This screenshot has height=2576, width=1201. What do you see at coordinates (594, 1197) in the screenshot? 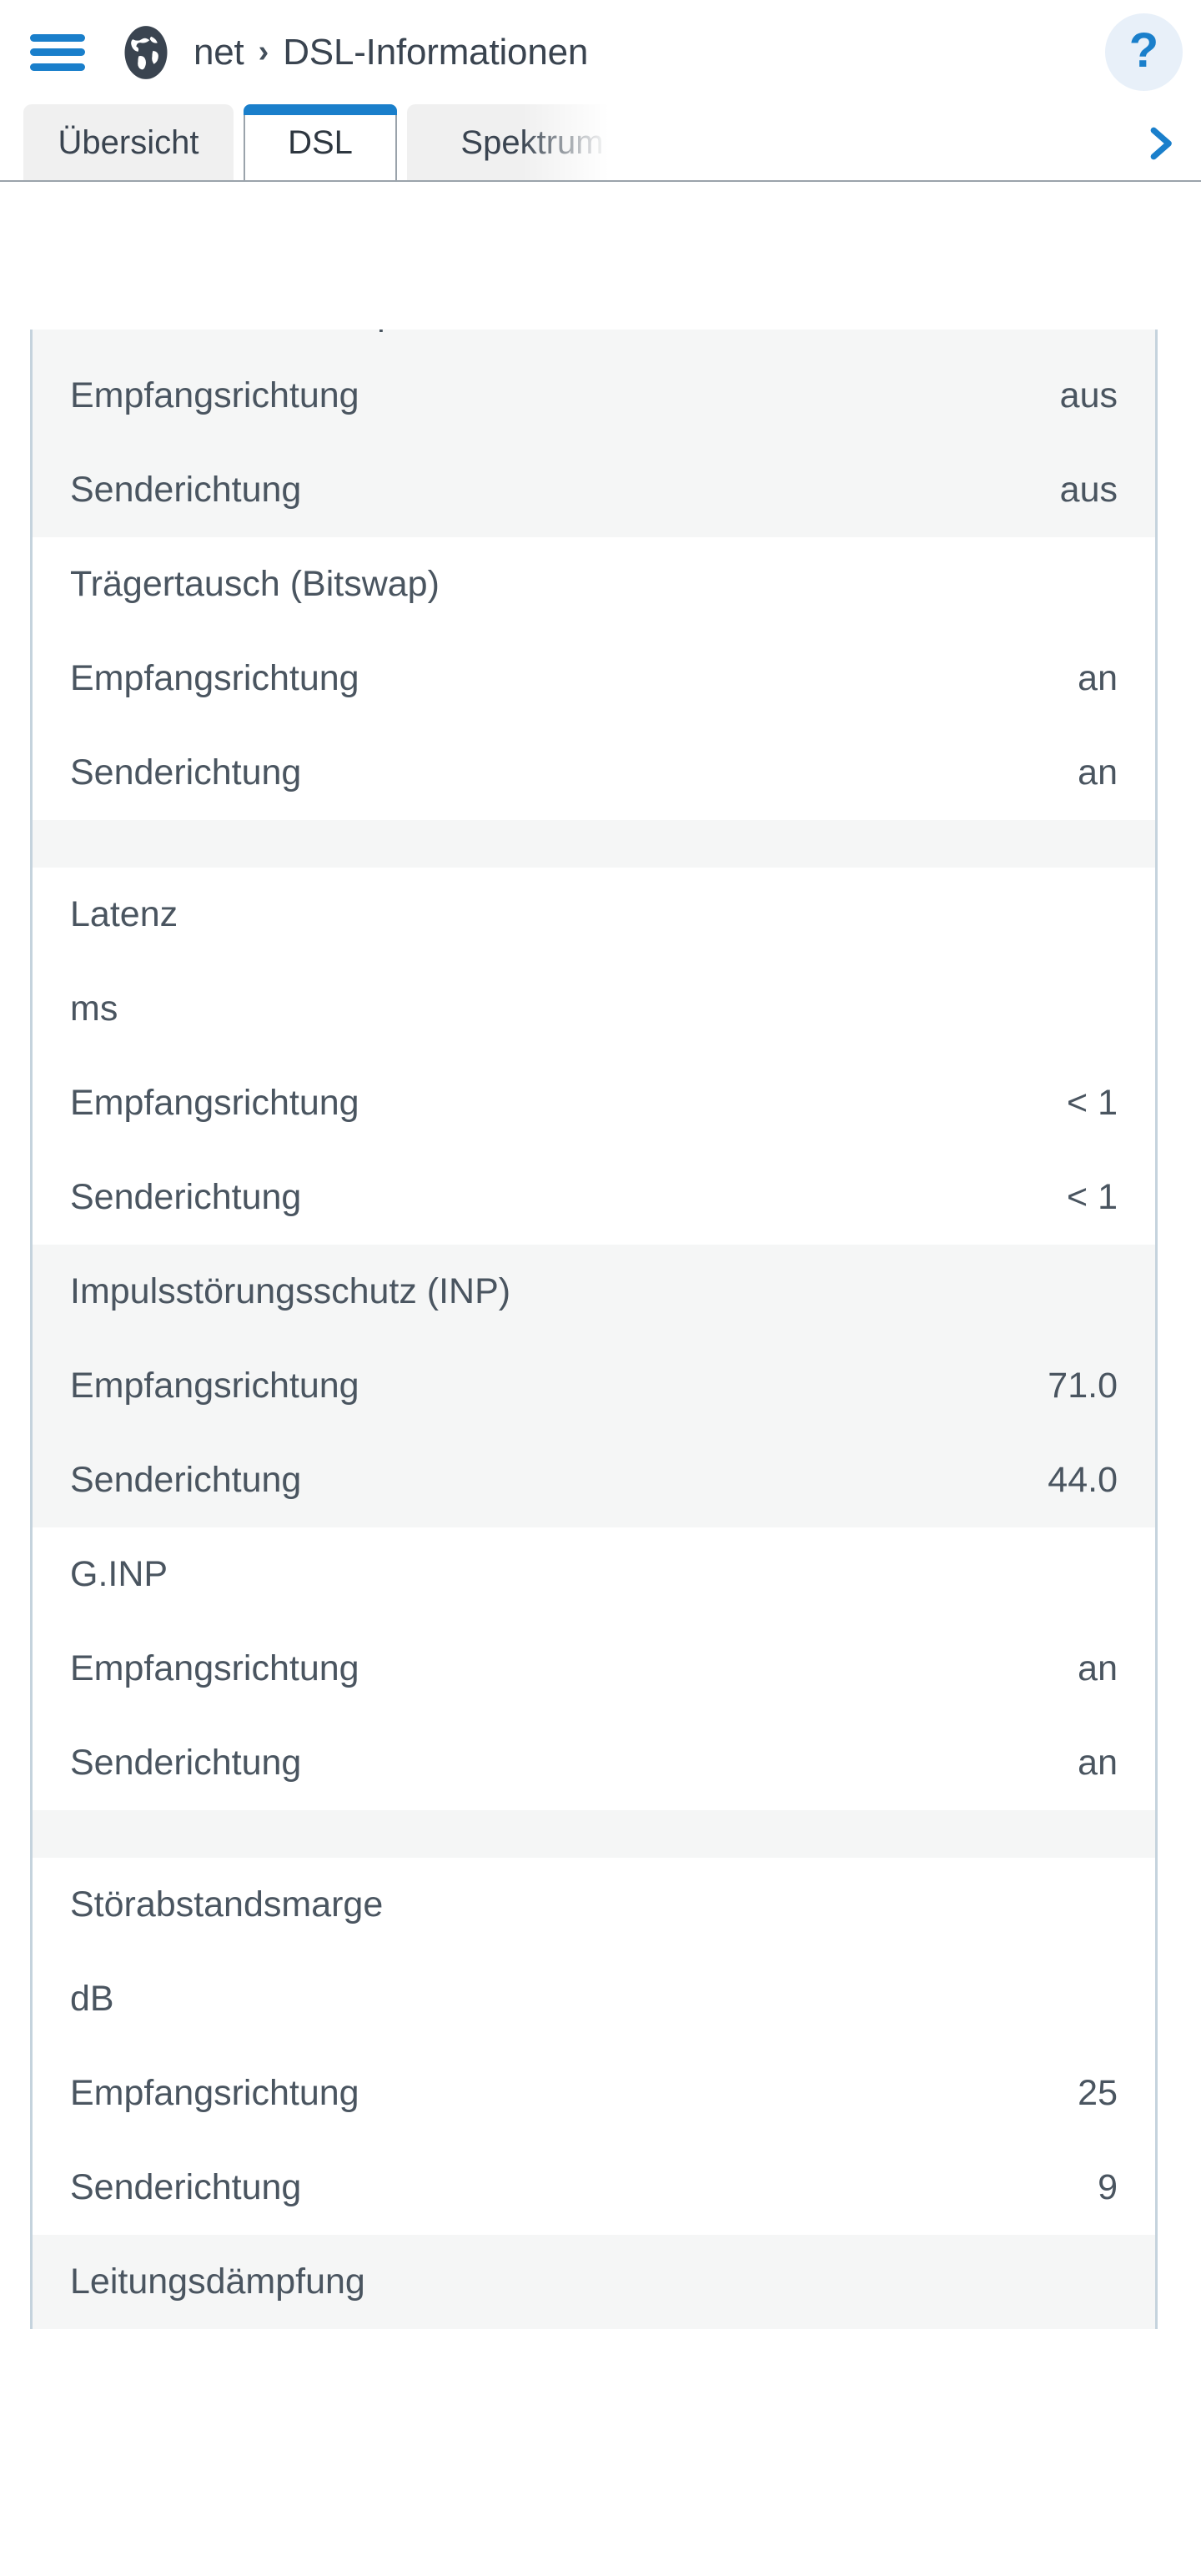
I see `table-row: Senderichtung < 1` at bounding box center [594, 1197].